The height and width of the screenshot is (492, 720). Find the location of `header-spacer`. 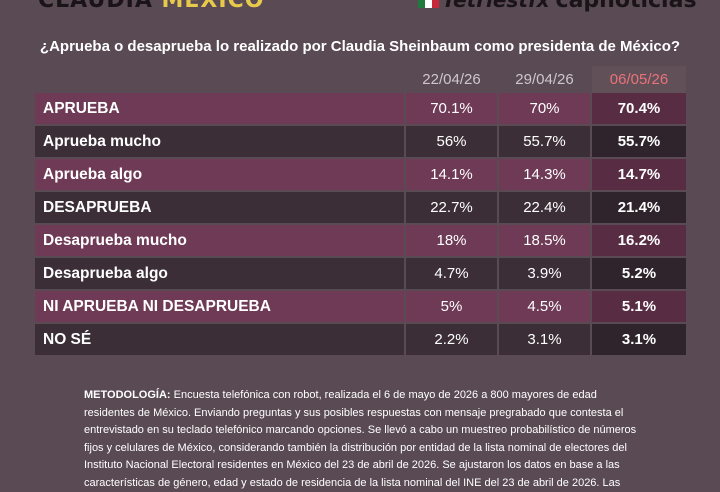

header-spacer is located at coordinates (220, 79).